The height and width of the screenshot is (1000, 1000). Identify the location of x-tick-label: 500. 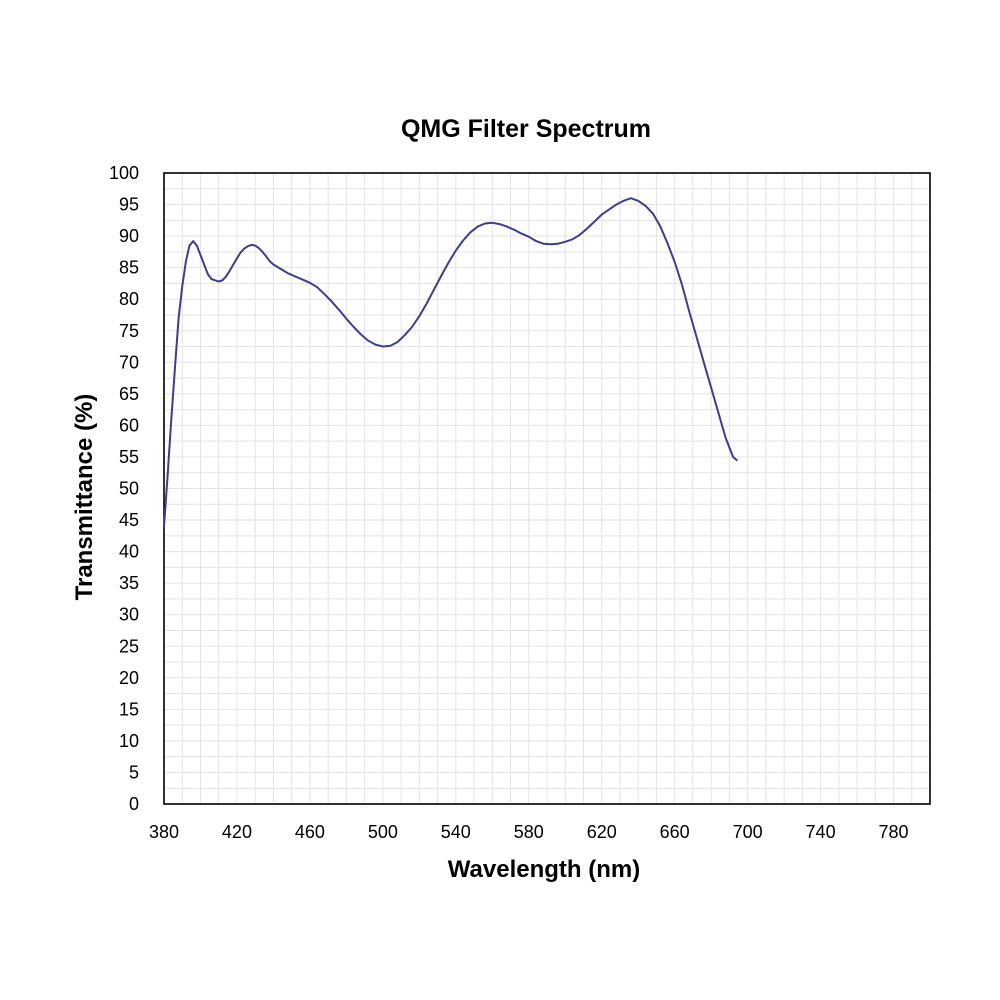
(383, 832).